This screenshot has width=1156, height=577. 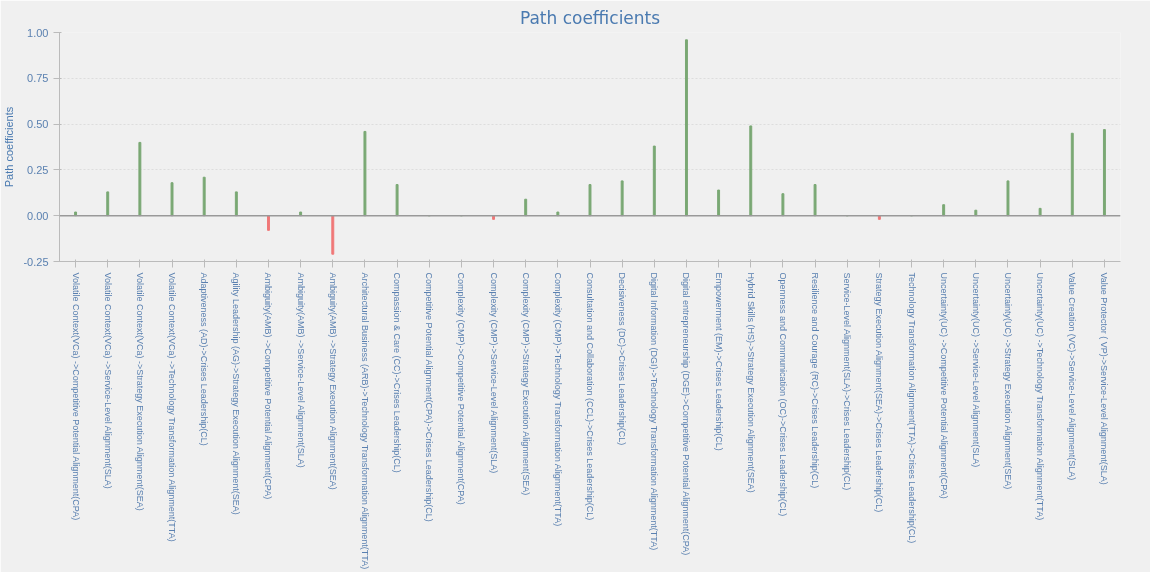 What do you see at coordinates (107, 380) in the screenshot?
I see `x-tick-label: Volatile Context(VCa) ->Service-Level Alignment(SLA)` at bounding box center [107, 380].